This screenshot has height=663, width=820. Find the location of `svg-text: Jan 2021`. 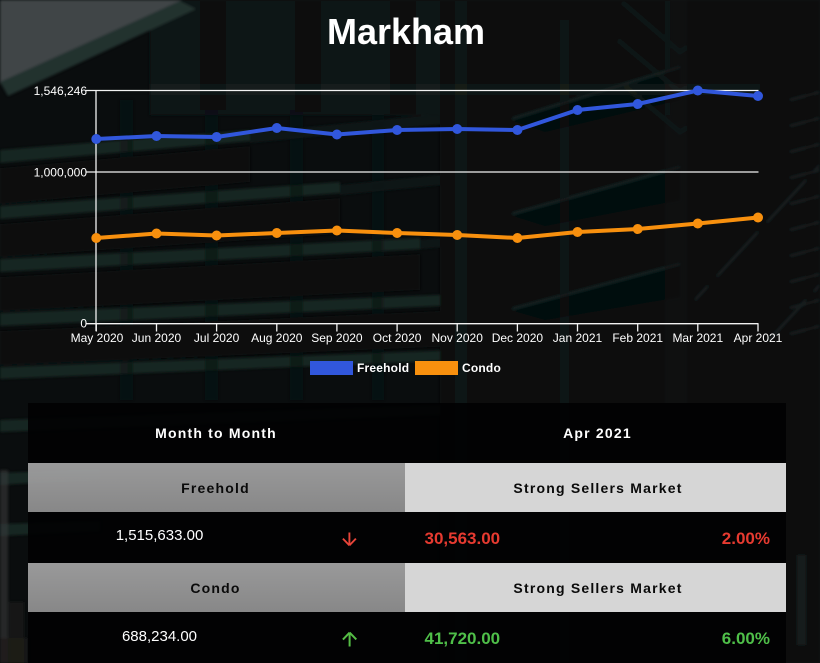

svg-text: Jan 2021 is located at coordinates (578, 338).